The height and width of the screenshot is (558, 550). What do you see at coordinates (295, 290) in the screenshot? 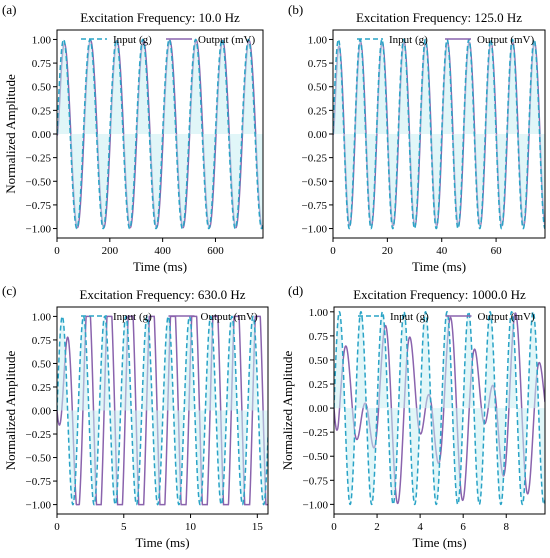
I see `panel-label: (d)` at bounding box center [295, 290].